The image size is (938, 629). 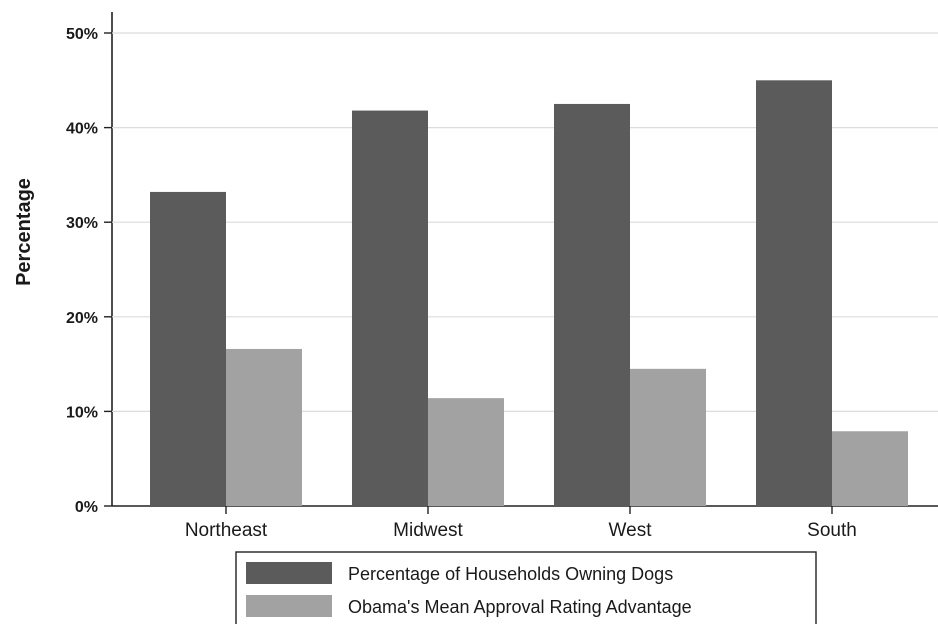 I want to click on legend-label-obama-approval: Obama's Mean Approval Rating Advantage, so click(x=520, y=607).